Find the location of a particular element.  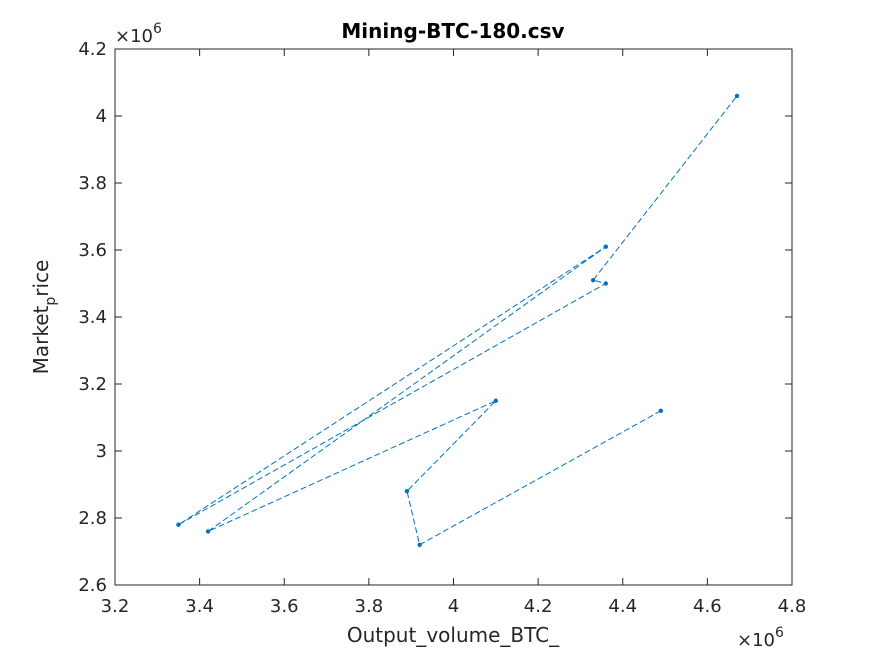

y-axis-label: Marketprice is located at coordinates (44, 317).